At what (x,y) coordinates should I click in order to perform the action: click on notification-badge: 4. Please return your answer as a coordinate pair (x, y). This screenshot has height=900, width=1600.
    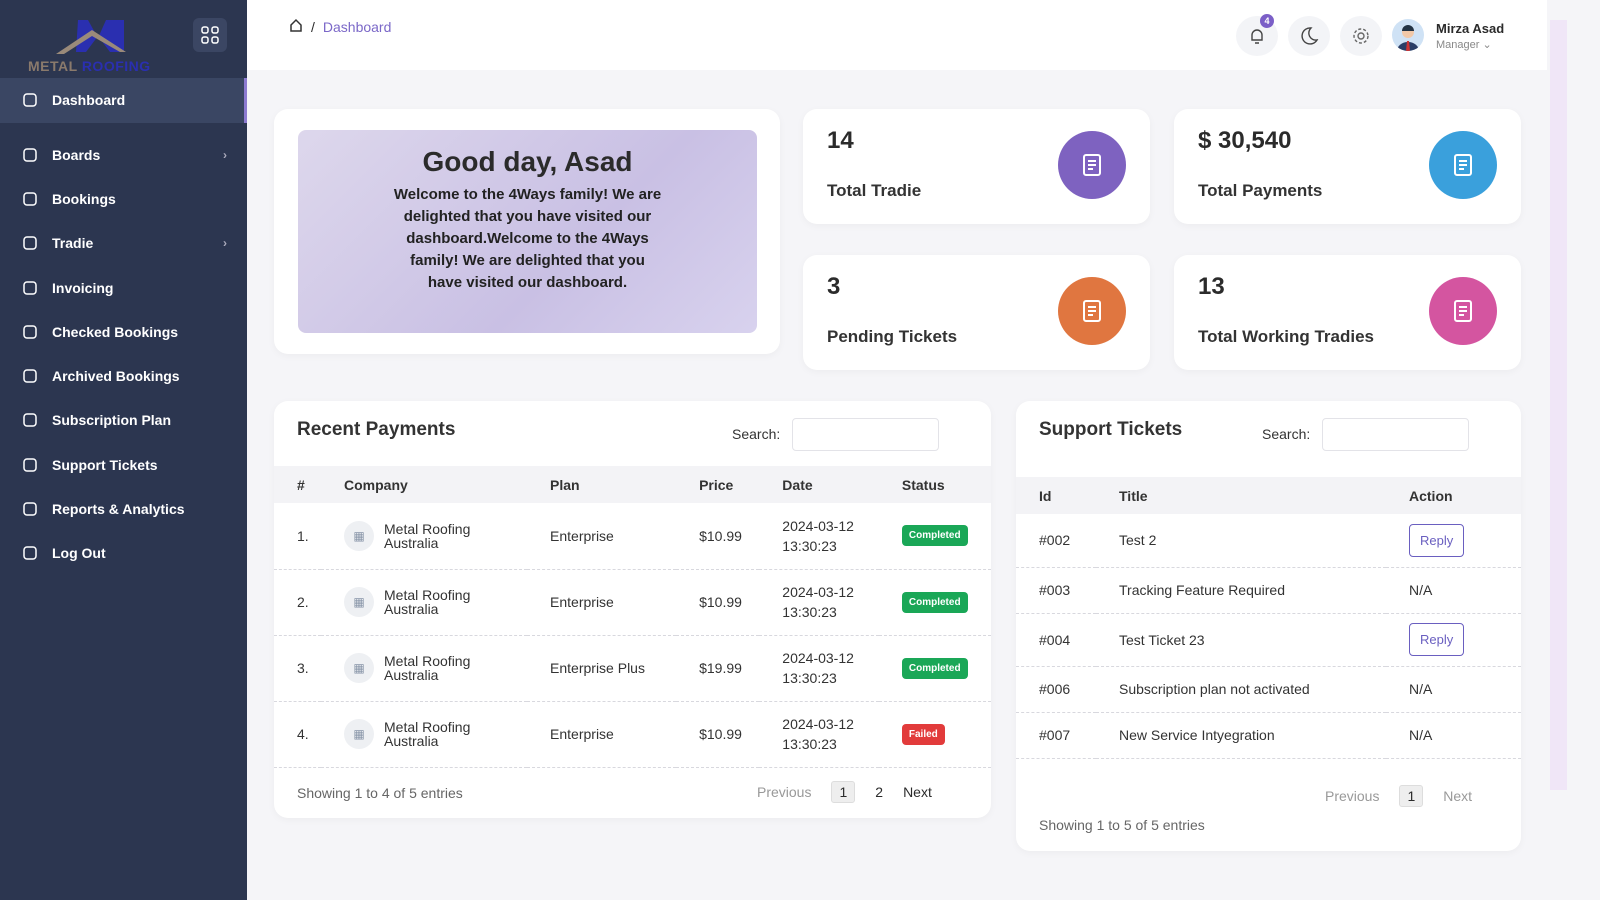
    Looking at the image, I should click on (1267, 21).